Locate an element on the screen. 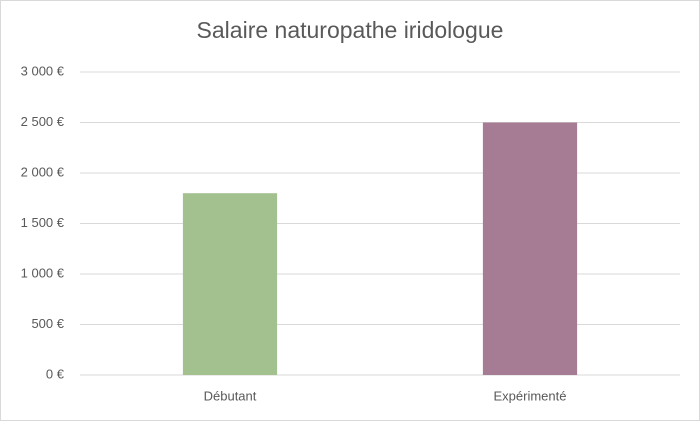 The image size is (700, 421). y-tick-label: 3 000 € is located at coordinates (43, 70).